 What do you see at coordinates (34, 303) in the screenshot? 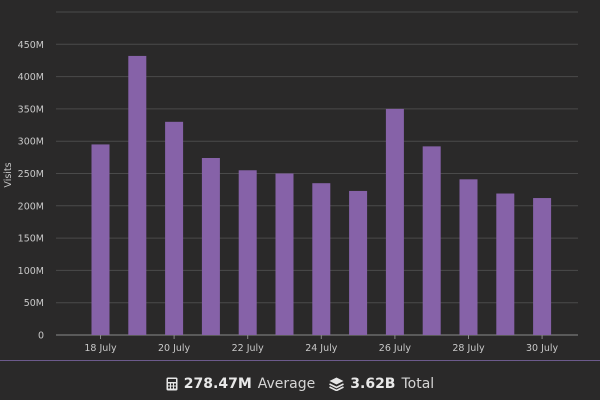
I see `y-tick-label: 50M` at bounding box center [34, 303].